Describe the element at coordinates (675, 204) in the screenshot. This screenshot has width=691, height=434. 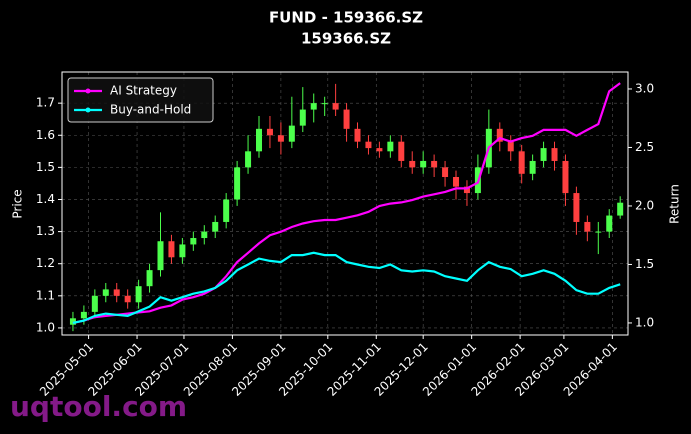
I see `y2-axis-label: Return` at that location.